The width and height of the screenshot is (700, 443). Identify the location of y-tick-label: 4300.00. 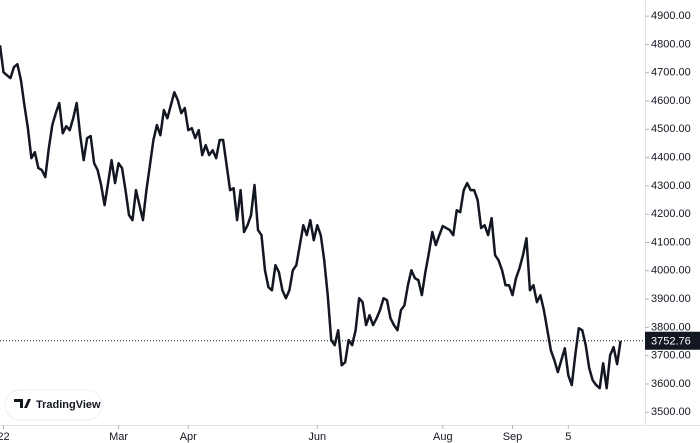
(671, 186).